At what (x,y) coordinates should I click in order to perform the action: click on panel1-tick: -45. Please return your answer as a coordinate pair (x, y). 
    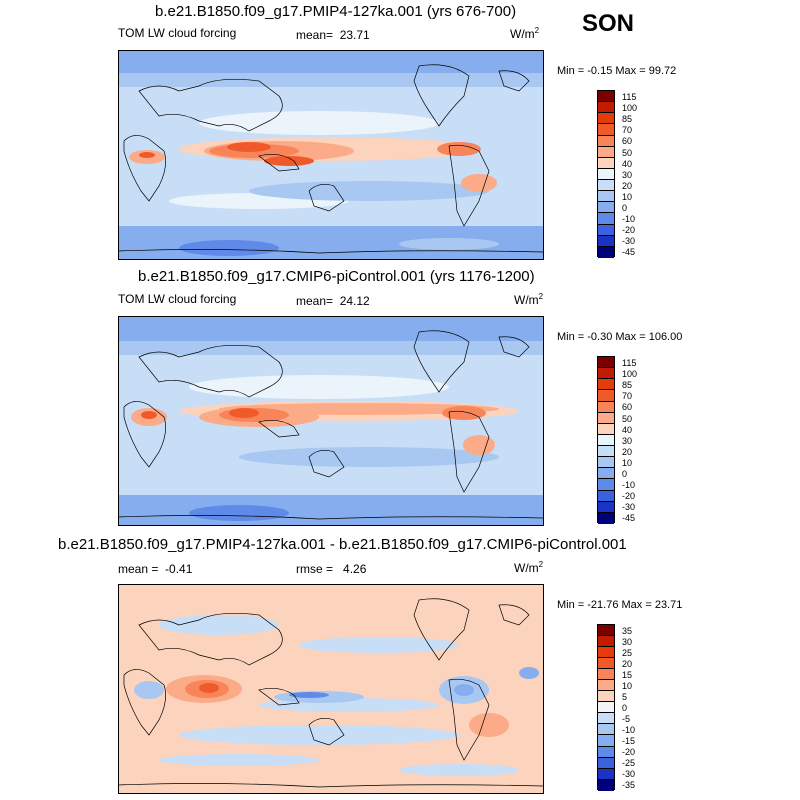
    Looking at the image, I should click on (629, 252).